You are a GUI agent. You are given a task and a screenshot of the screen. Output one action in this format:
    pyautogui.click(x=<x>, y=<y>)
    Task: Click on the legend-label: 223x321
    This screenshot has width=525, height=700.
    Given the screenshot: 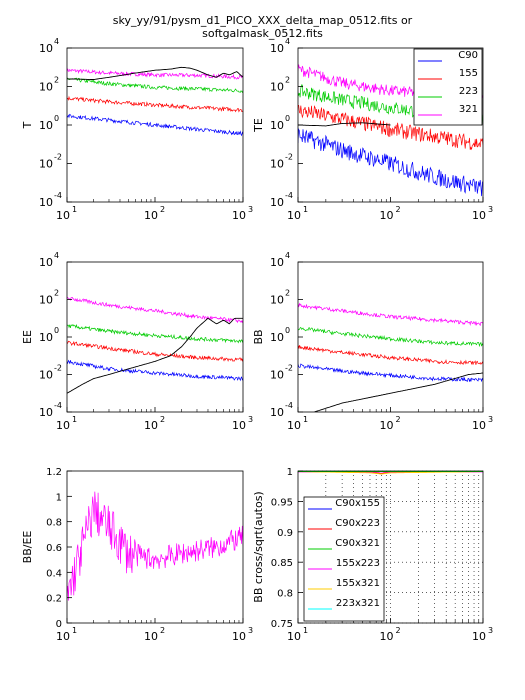 What is the action you would take?
    pyautogui.click(x=358, y=603)
    